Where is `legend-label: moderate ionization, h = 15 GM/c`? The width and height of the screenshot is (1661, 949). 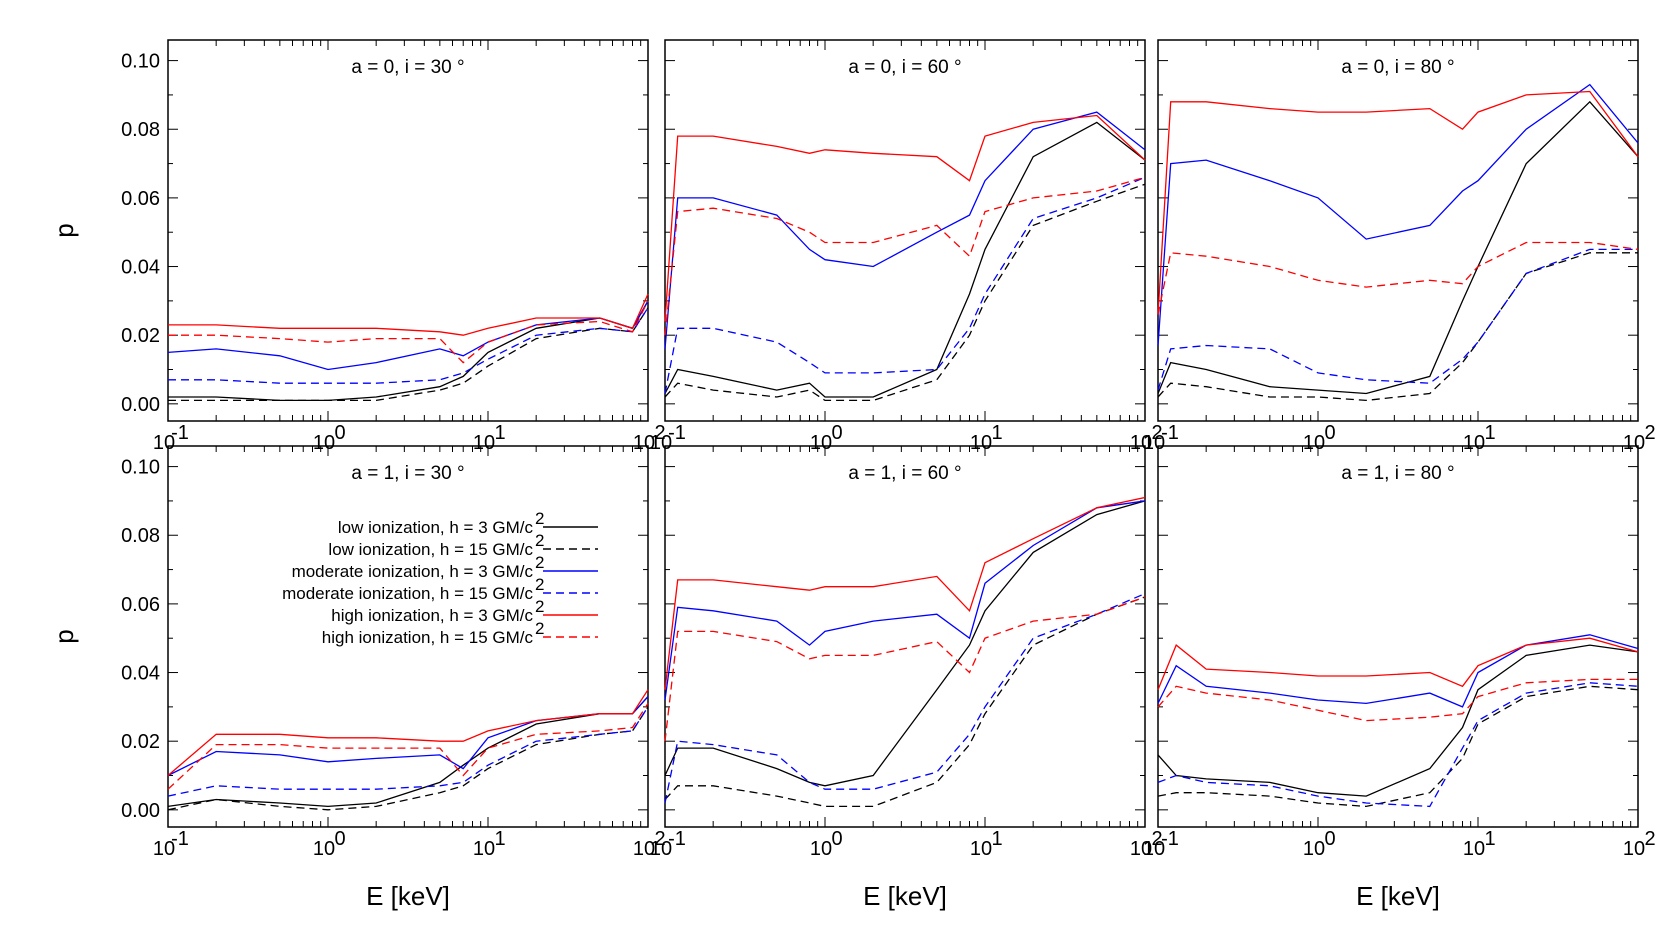 legend-label: moderate ionization, h = 15 GM/c is located at coordinates (407, 593).